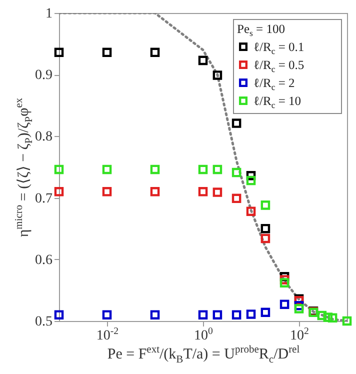 This screenshot has width=356, height=374. I want to click on y-tick-label: 1, so click(49, 14).